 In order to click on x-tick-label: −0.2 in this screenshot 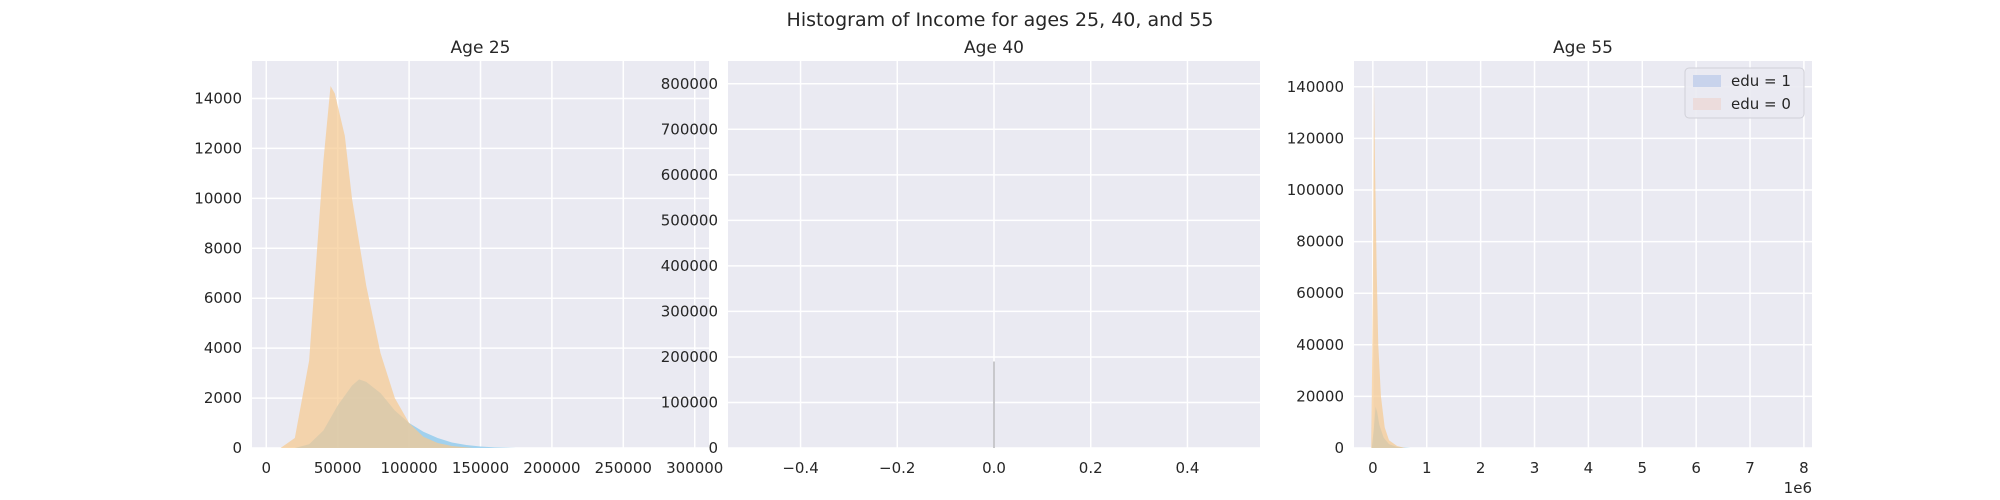, I will do `click(897, 468)`.